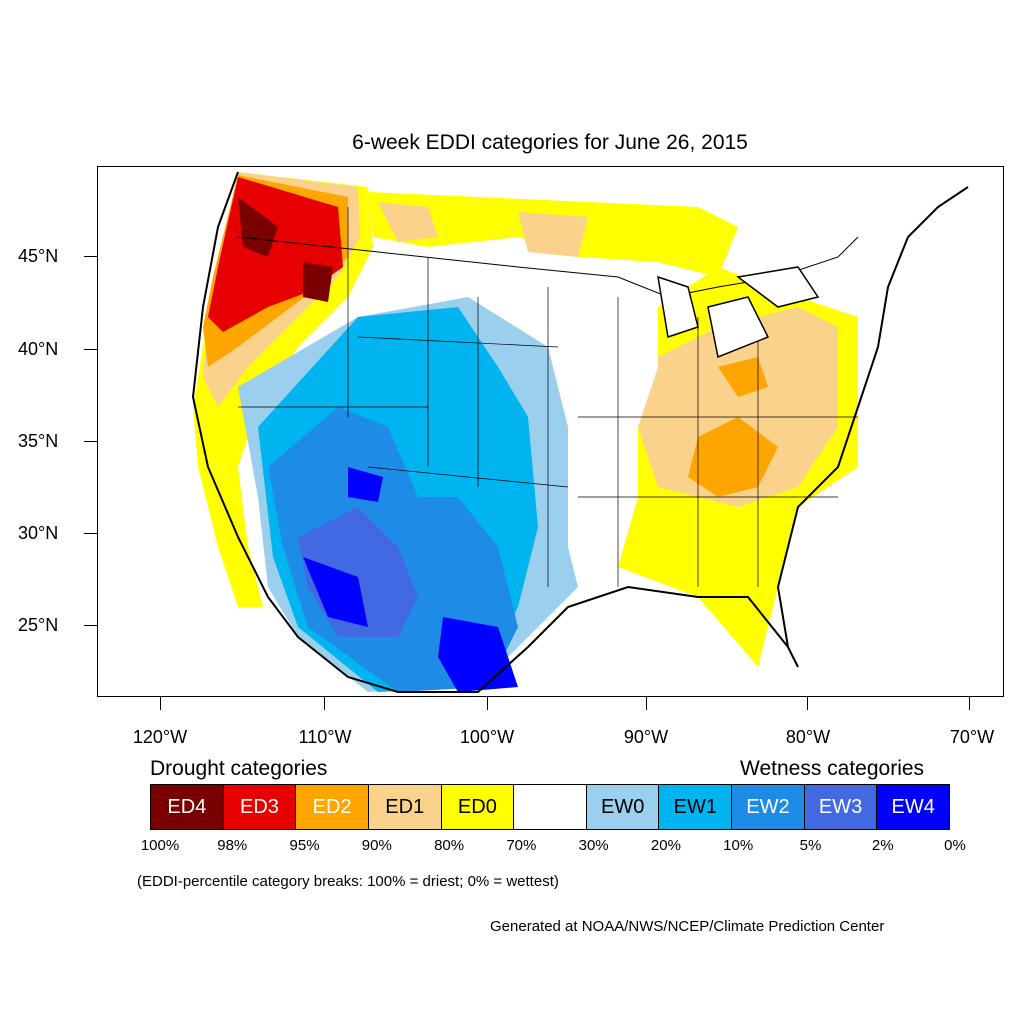 This screenshot has height=1024, width=1024. I want to click on lon-label-80w: 80°W, so click(808, 737).